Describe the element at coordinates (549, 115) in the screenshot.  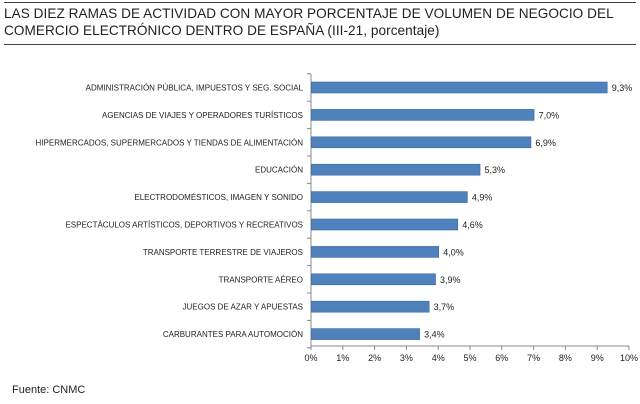
I see `data-label: 7,0%` at that location.